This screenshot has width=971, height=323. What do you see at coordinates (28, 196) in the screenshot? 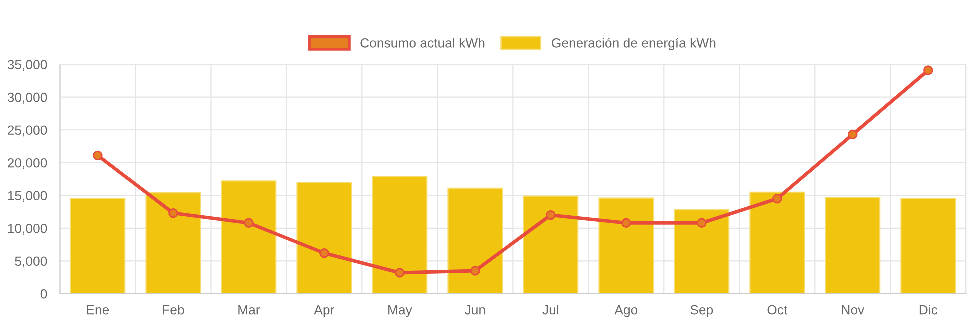
I see `y-tick-label: 15,000` at bounding box center [28, 196].